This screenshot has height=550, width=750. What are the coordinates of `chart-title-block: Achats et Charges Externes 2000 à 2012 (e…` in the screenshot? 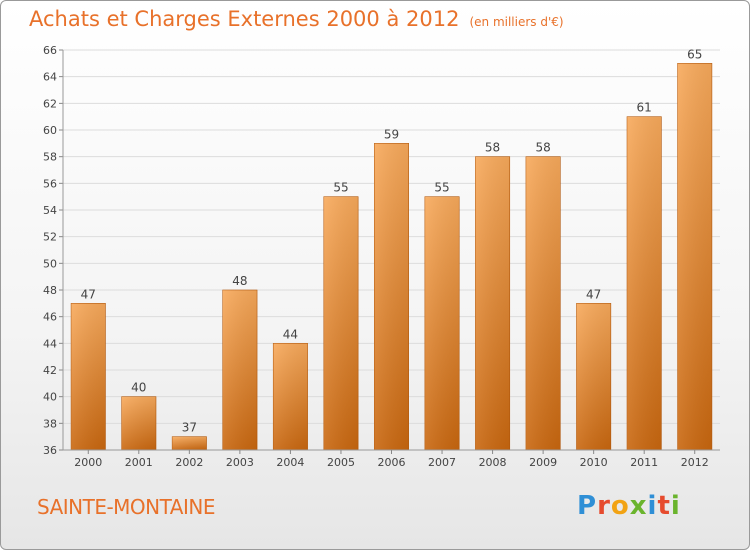 It's located at (296, 19).